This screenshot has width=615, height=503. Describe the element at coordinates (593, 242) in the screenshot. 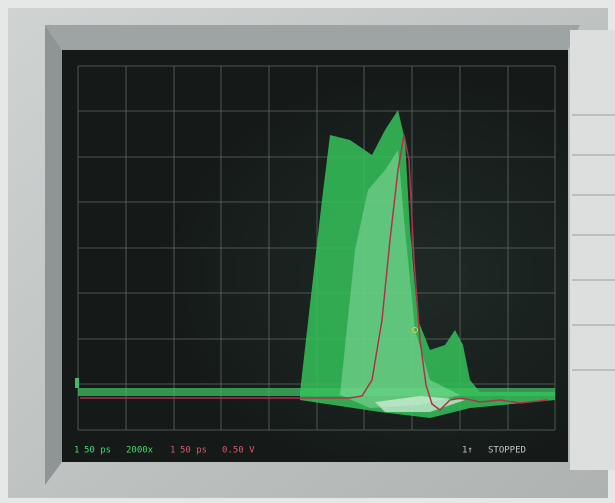

I see `side-buttons` at that location.